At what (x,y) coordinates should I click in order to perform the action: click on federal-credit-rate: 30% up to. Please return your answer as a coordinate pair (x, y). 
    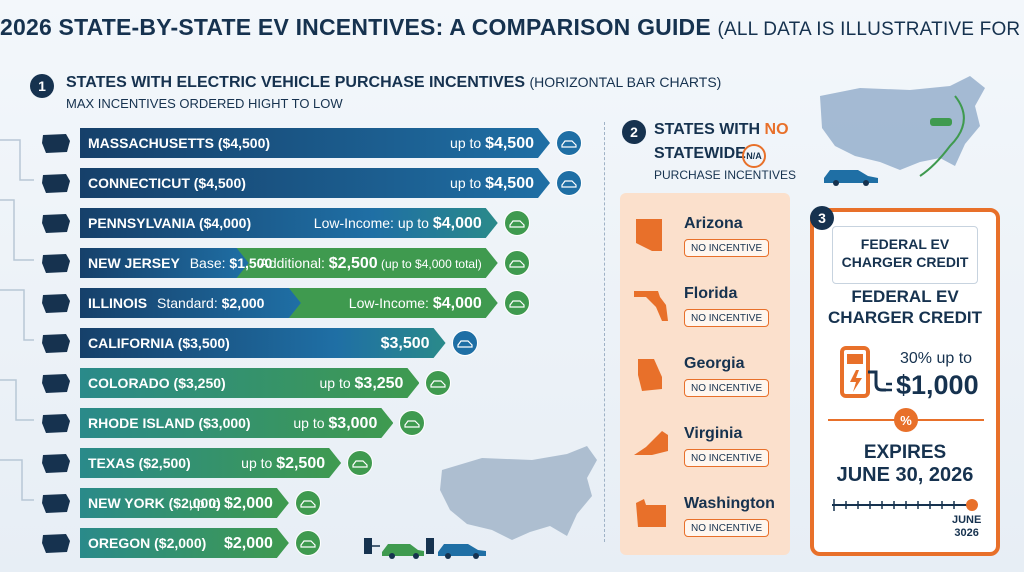
    Looking at the image, I should click on (936, 358).